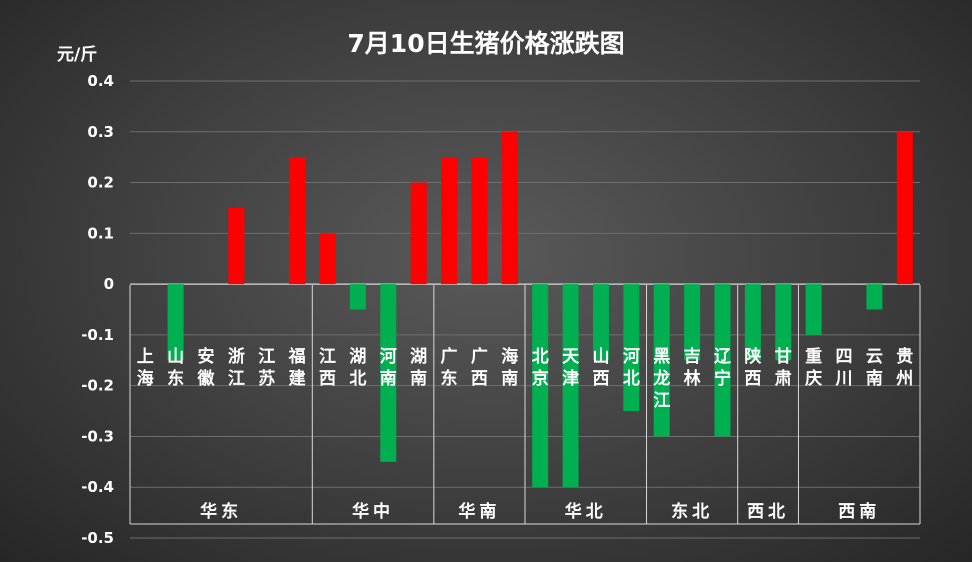  I want to click on category-label: 上海, so click(145, 368).